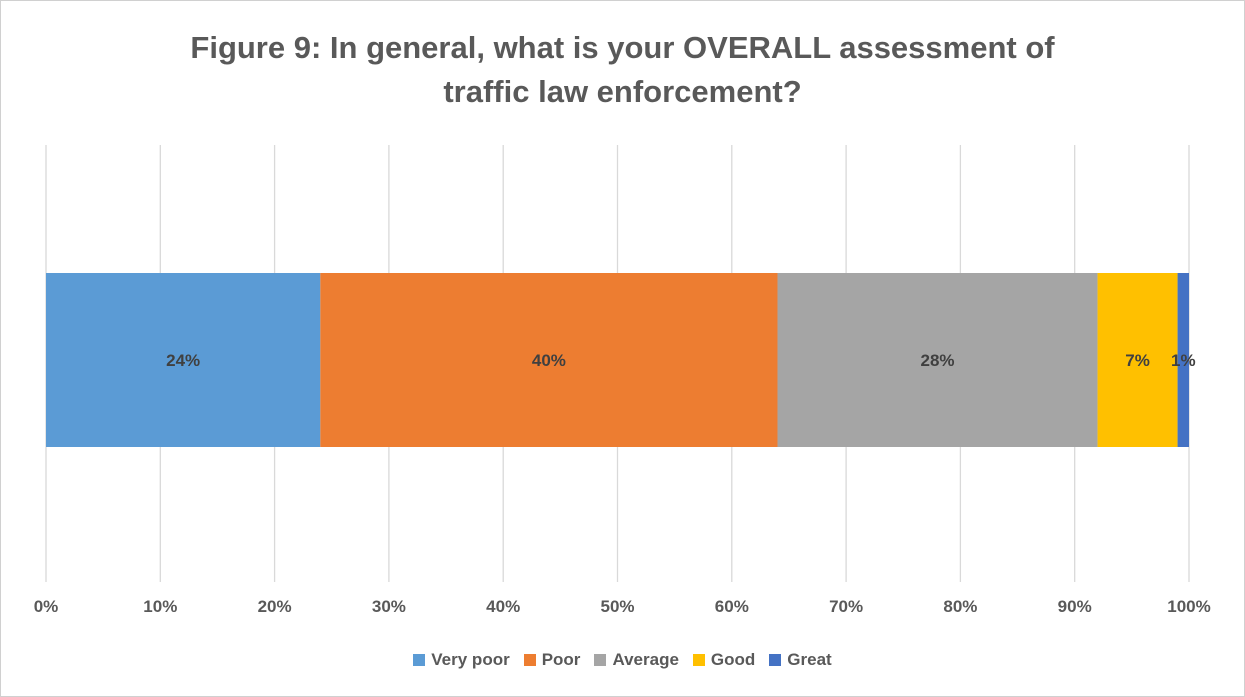 The image size is (1245, 697). I want to click on x-tick-label: 30%, so click(389, 606).